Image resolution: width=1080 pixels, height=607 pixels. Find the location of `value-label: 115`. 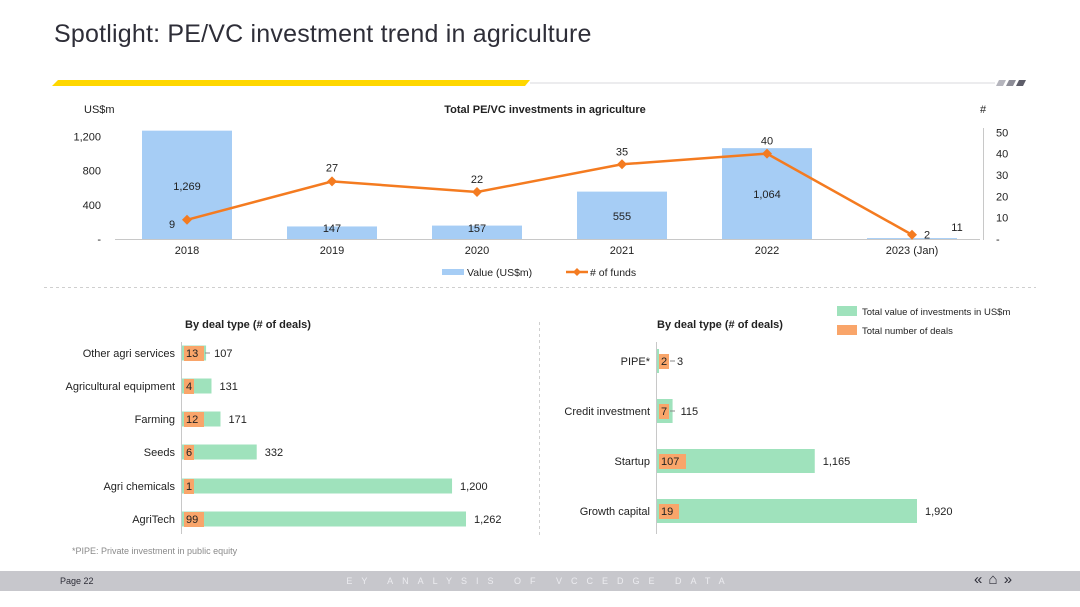

value-label: 115 is located at coordinates (690, 412).